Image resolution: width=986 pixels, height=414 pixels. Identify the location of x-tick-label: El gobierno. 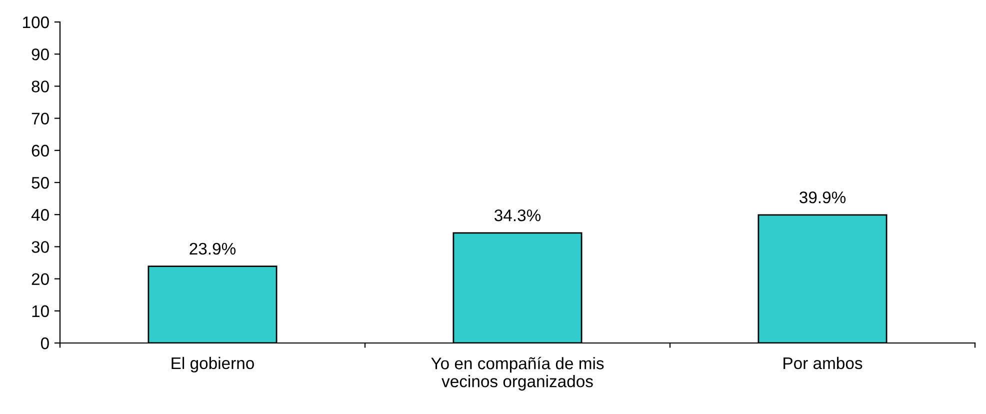
(213, 364).